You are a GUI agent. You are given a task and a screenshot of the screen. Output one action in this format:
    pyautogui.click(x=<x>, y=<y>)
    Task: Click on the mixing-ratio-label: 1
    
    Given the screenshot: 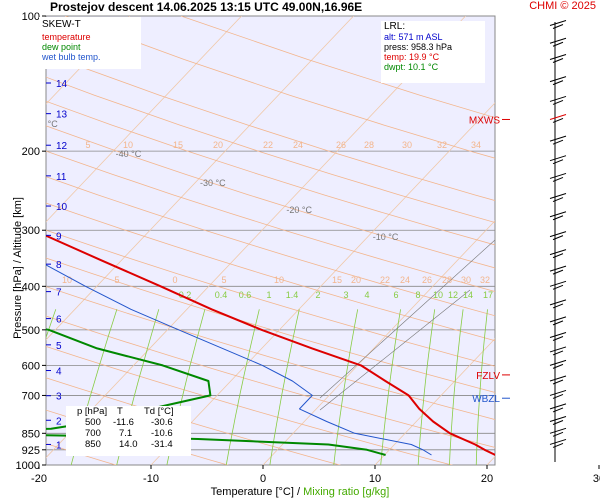 What is the action you would take?
    pyautogui.click(x=268, y=295)
    